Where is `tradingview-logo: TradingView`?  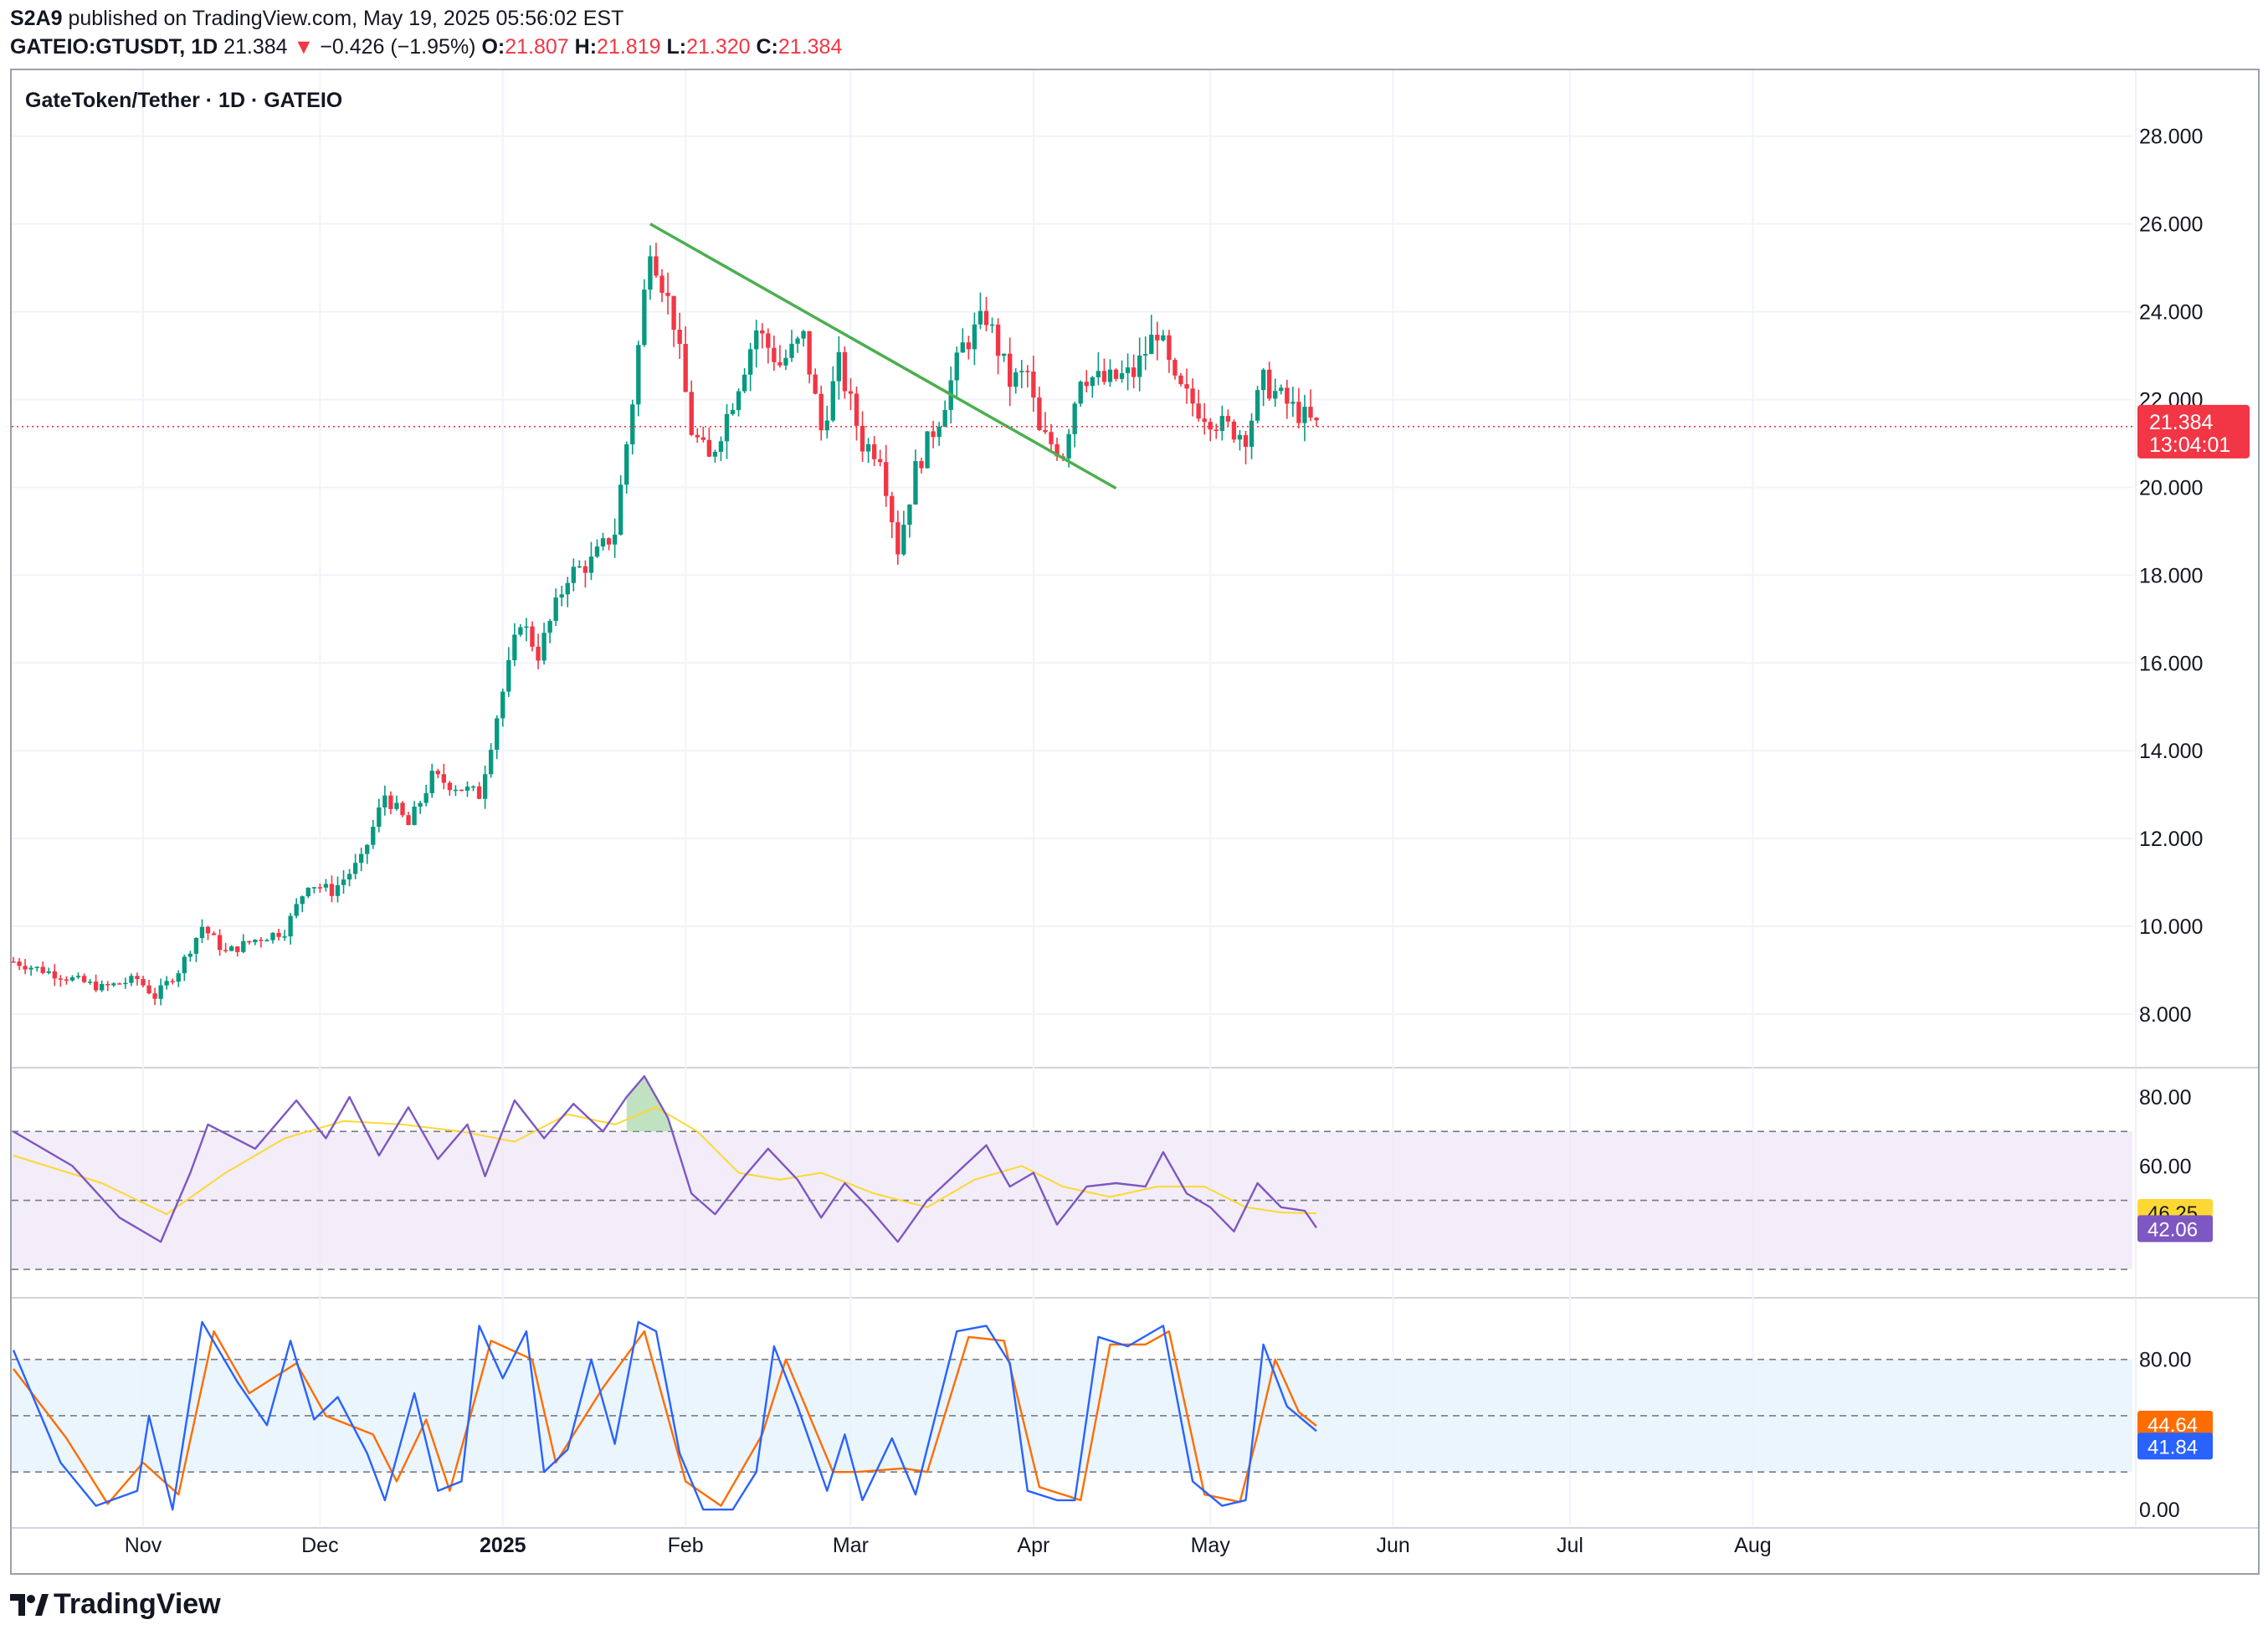 tradingview-logo: TradingView is located at coordinates (115, 1605).